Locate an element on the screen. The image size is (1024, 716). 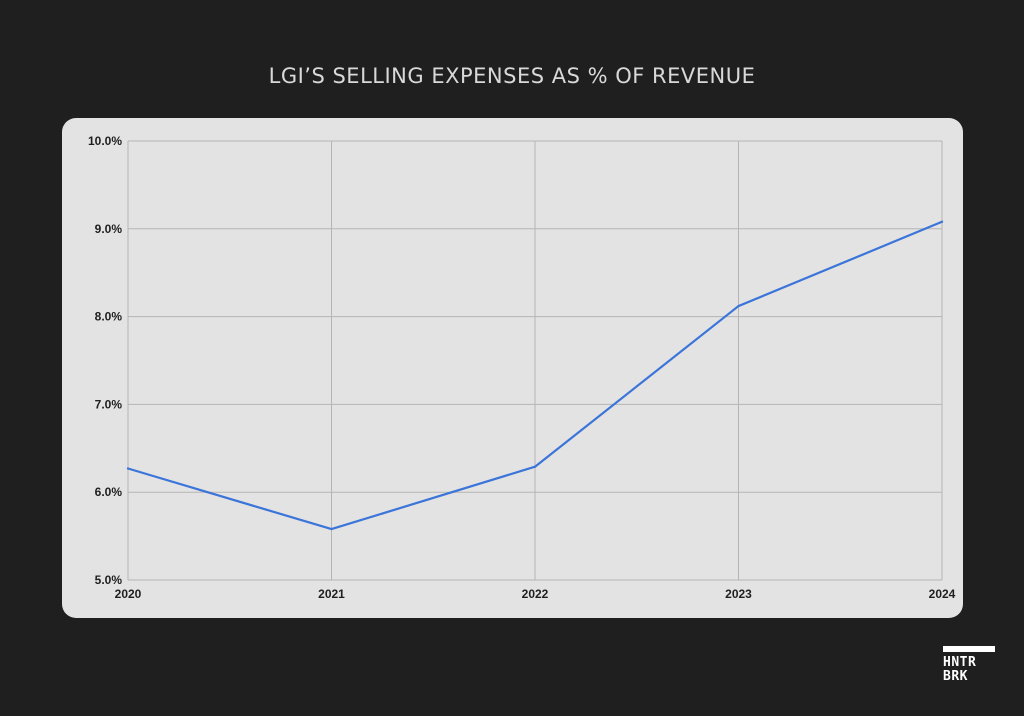
brand-logo: HNTR BRK is located at coordinates (970, 665).